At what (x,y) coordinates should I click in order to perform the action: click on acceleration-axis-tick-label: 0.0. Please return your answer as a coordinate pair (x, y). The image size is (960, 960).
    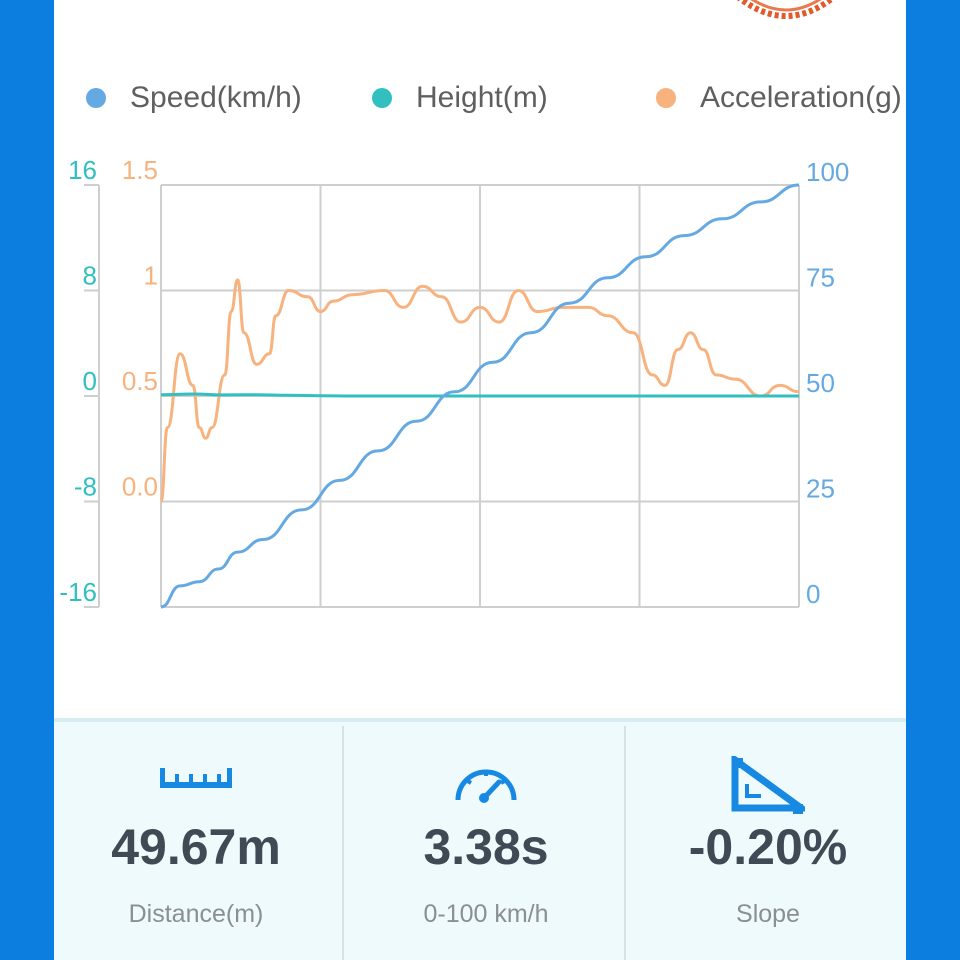
    Looking at the image, I should click on (140, 487).